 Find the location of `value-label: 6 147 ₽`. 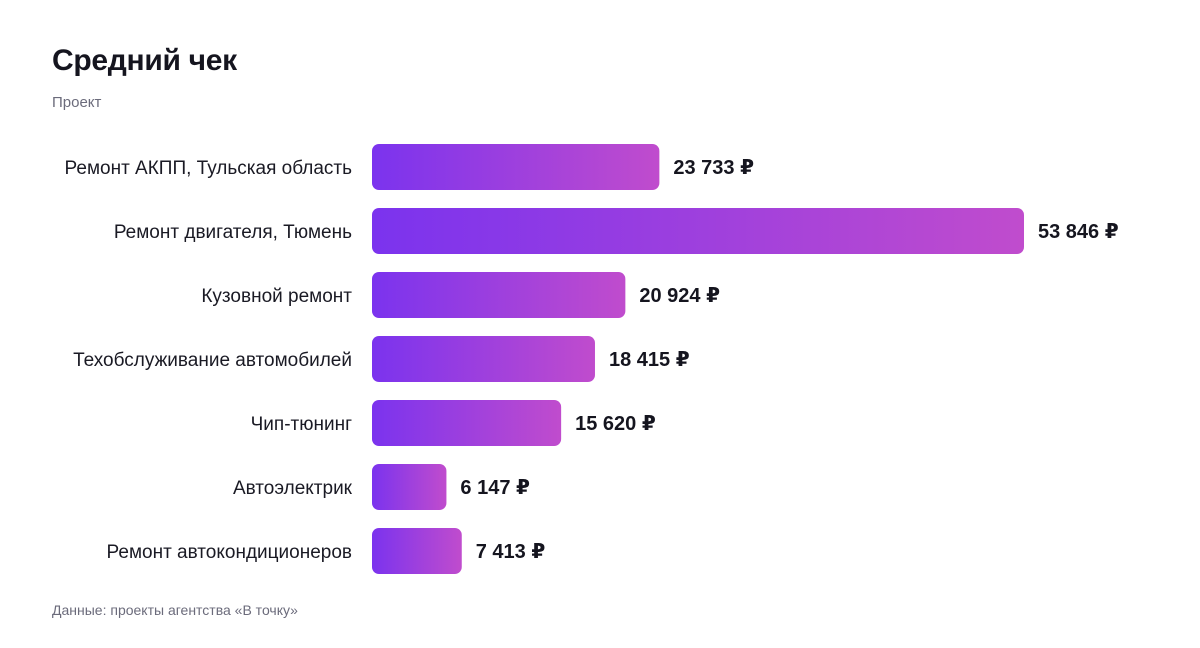

value-label: 6 147 ₽ is located at coordinates (495, 488).